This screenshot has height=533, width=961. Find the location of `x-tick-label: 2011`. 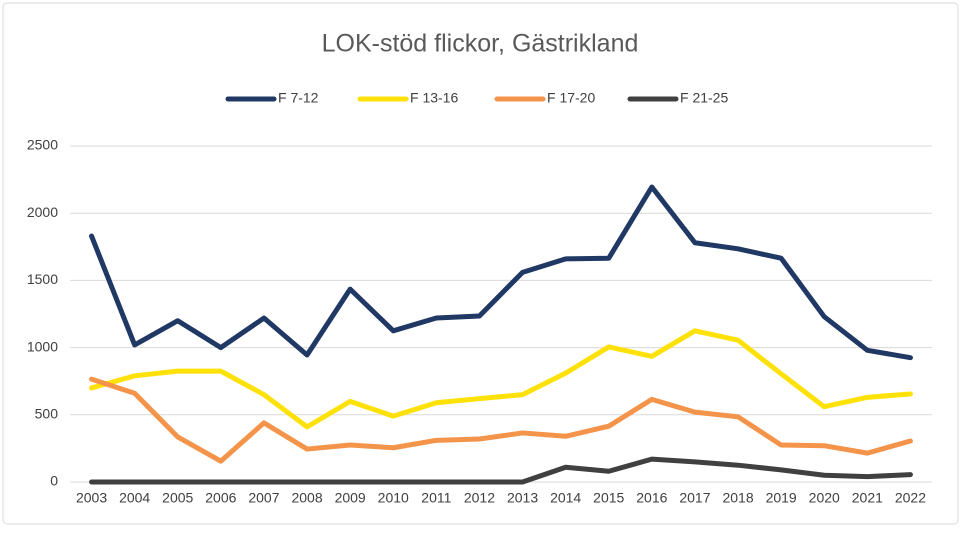

x-tick-label: 2011 is located at coordinates (436, 498).